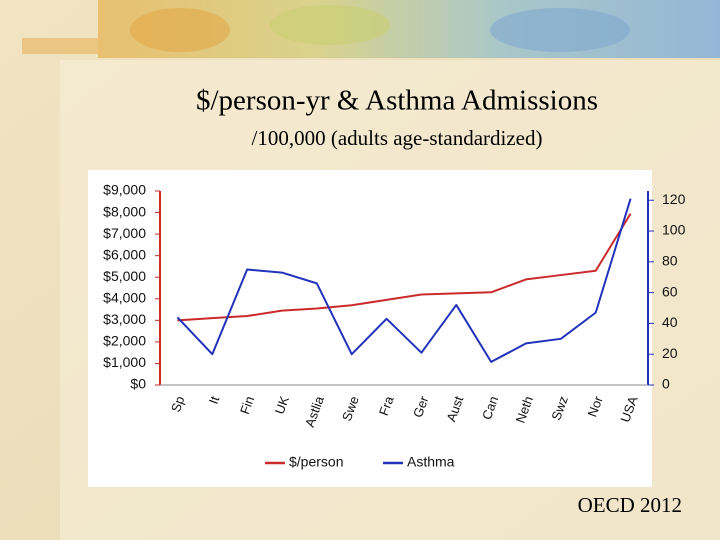 Image resolution: width=720 pixels, height=540 pixels. I want to click on x-tick-label: Nor, so click(595, 405).